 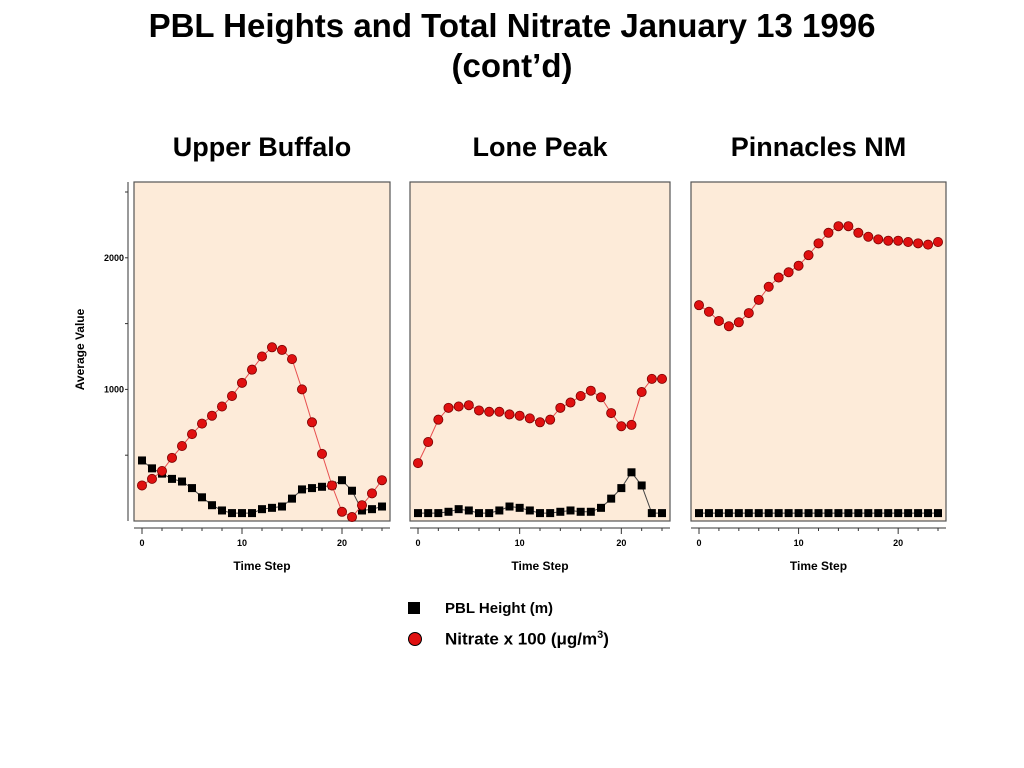 What do you see at coordinates (261, 566) in the screenshot?
I see `x-axis-label-0: Time Step` at bounding box center [261, 566].